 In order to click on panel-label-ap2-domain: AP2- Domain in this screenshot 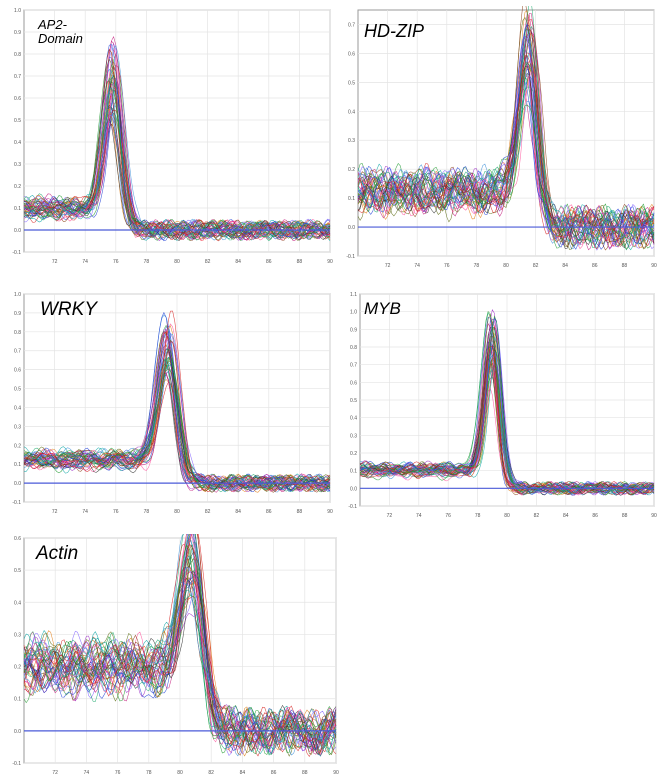, I will do `click(60, 31)`.